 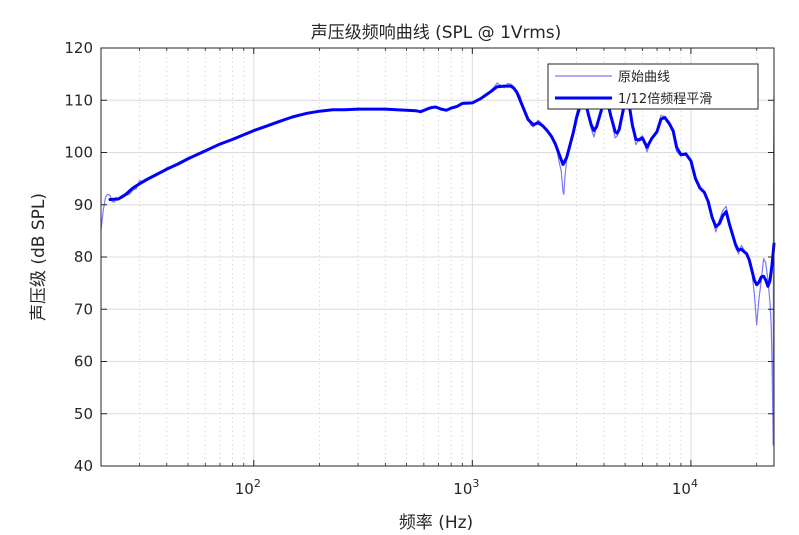 What do you see at coordinates (78, 48) in the screenshot?
I see `y-tick-label: 120` at bounding box center [78, 48].